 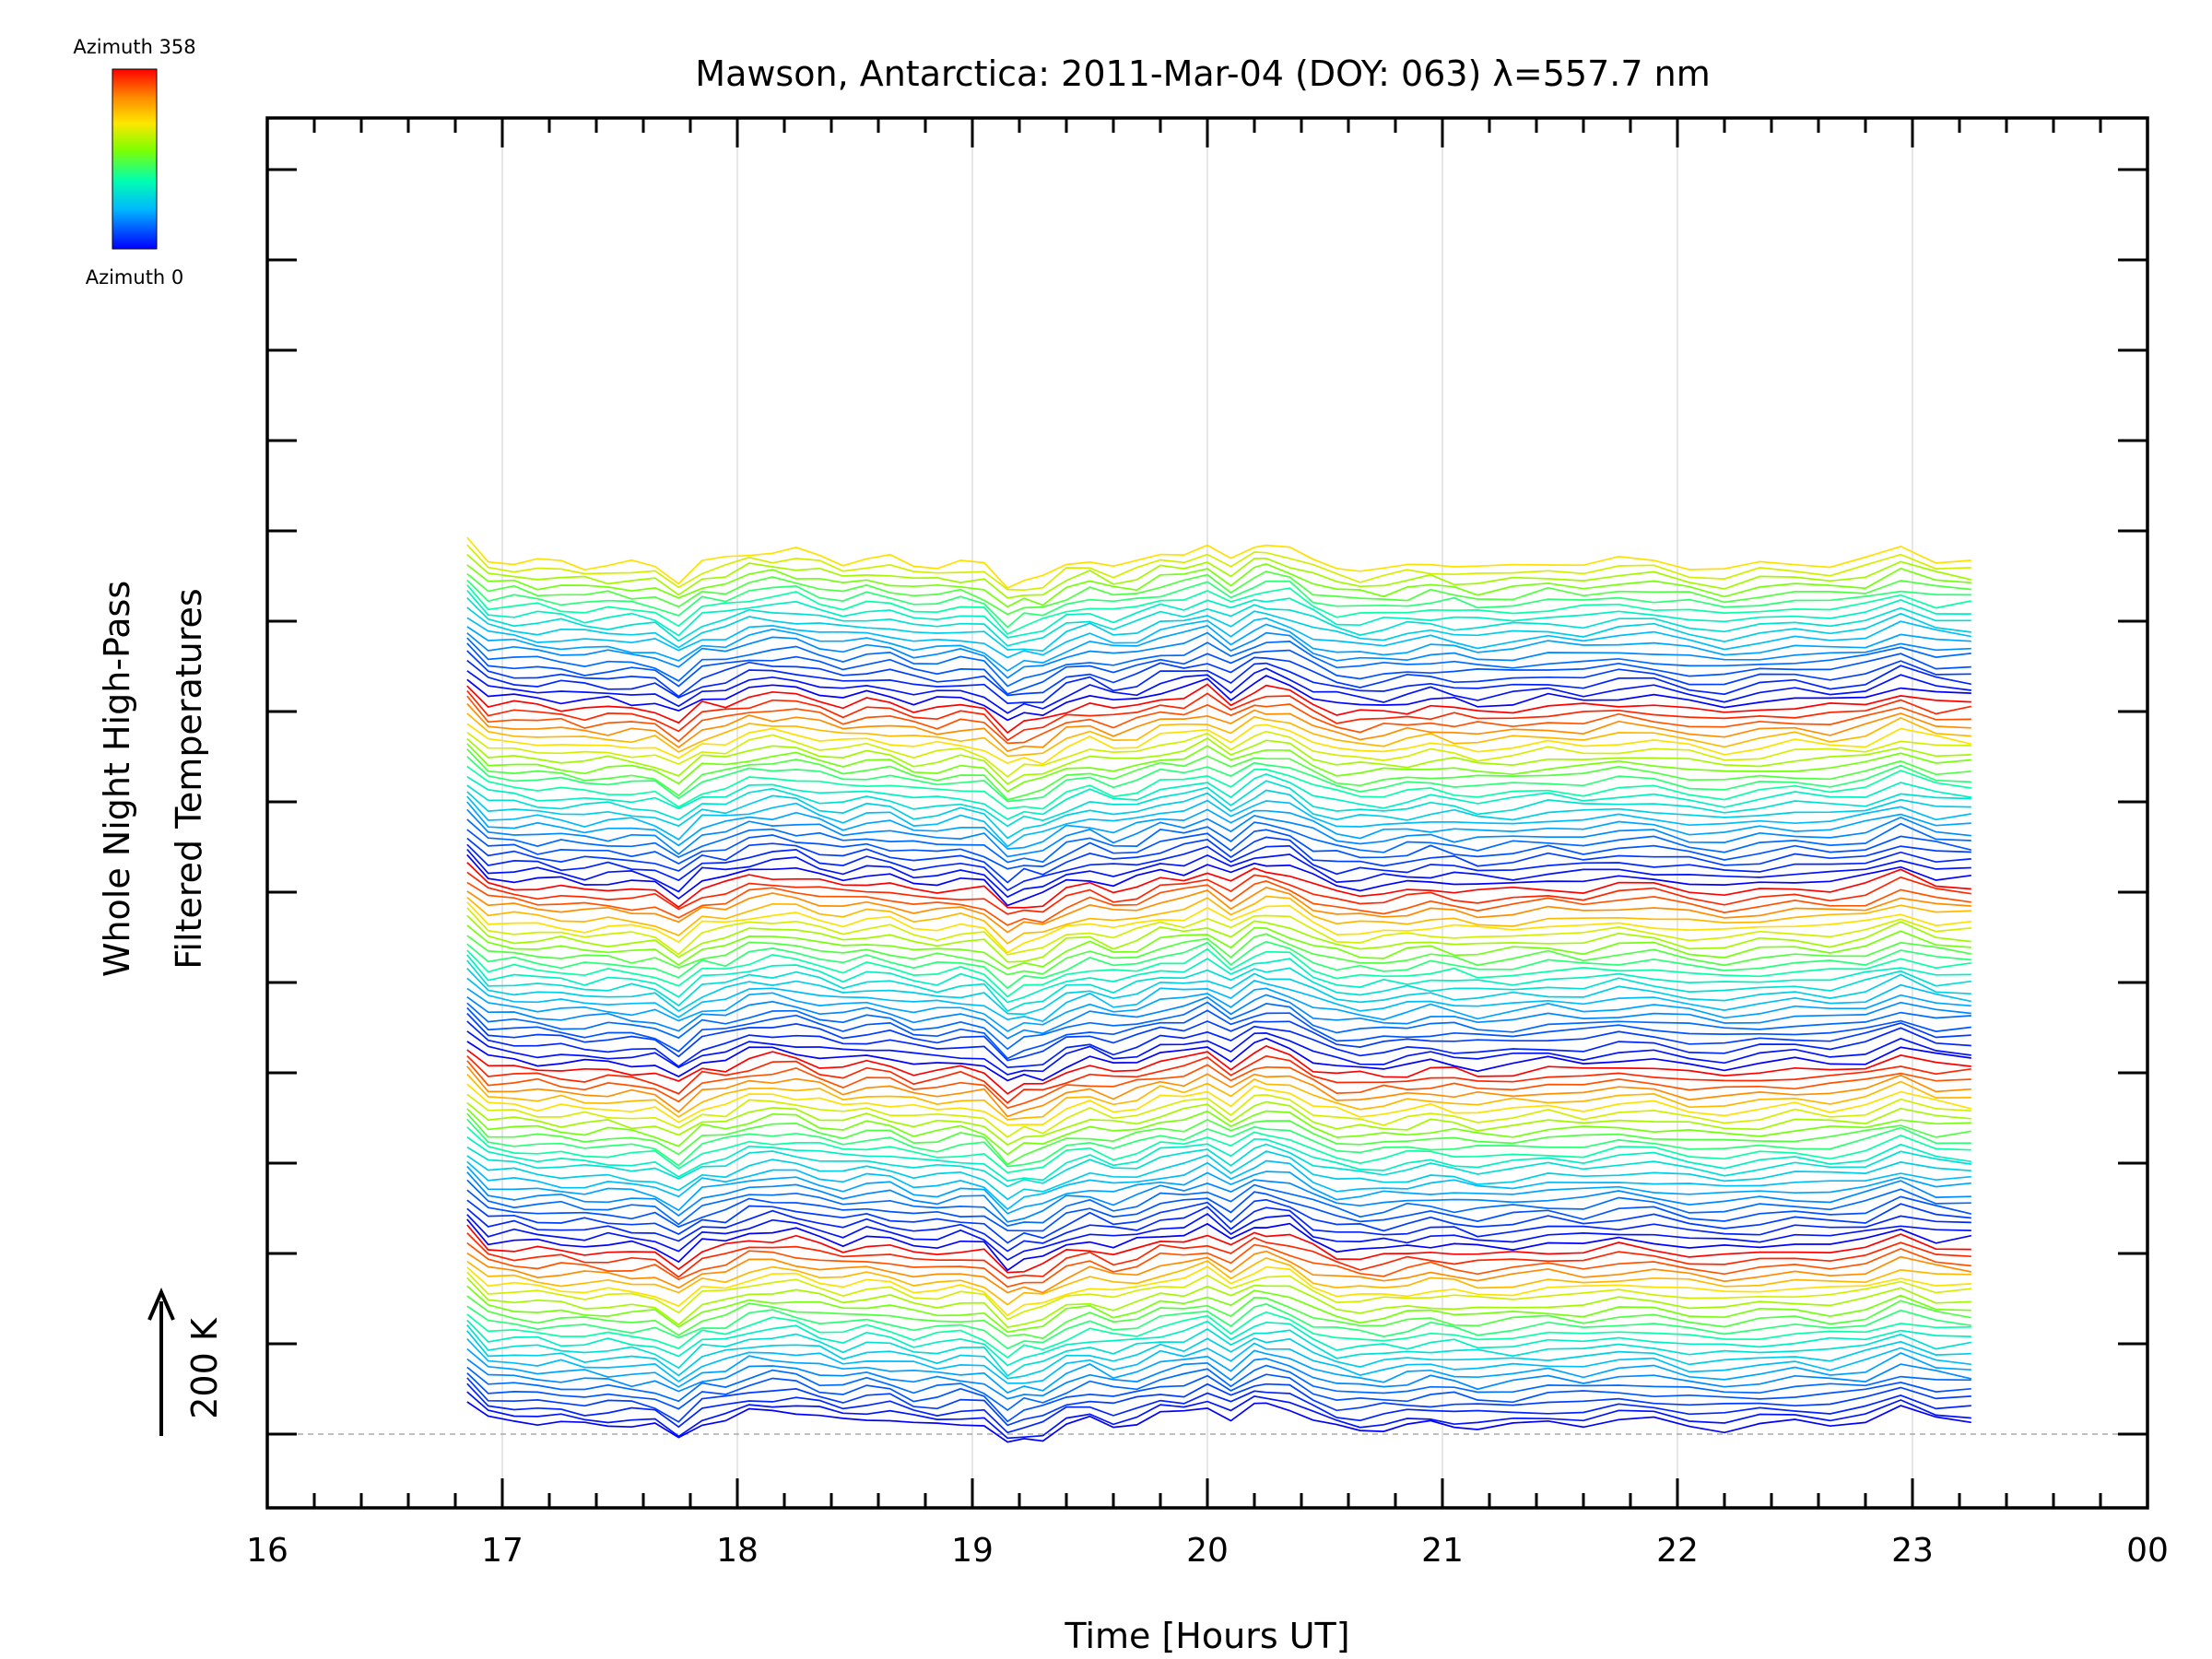 What do you see at coordinates (117, 779) in the screenshot?
I see `y-axis-title-line1: Whole Night High-Pass` at bounding box center [117, 779].